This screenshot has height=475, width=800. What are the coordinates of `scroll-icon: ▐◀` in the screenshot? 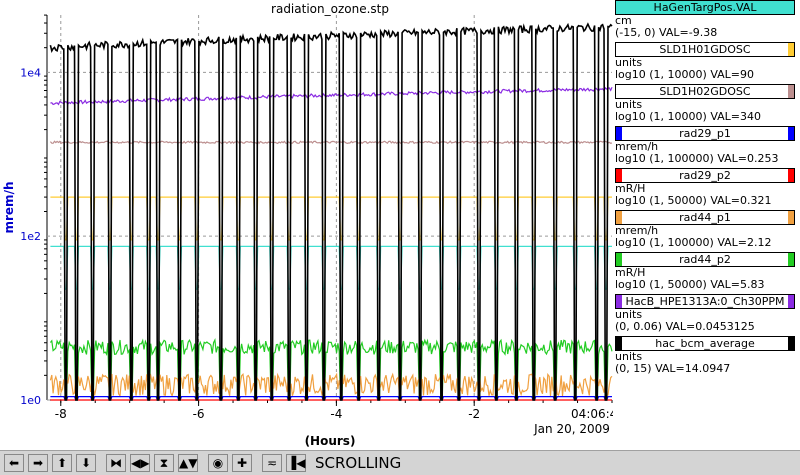 It's located at (296, 463).